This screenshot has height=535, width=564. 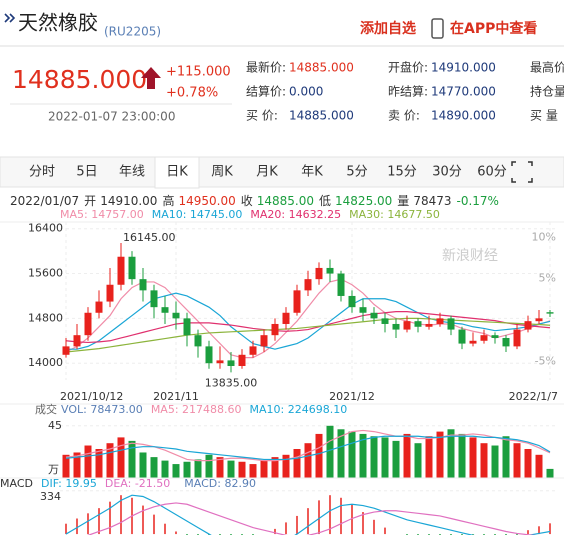 I want to click on panel-title: 成交, so click(x=46, y=409).